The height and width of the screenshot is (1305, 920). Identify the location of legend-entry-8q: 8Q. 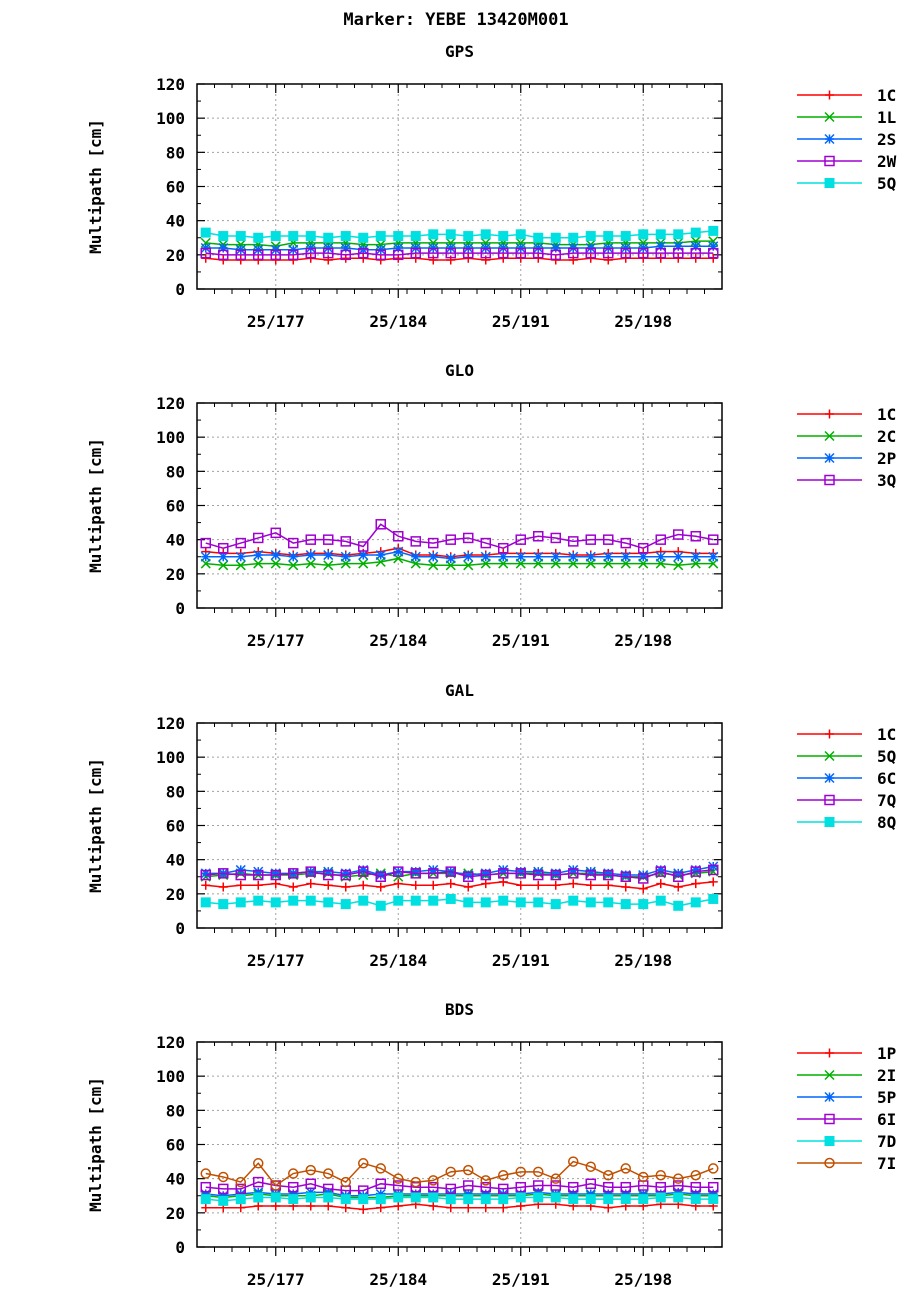
(846, 822).